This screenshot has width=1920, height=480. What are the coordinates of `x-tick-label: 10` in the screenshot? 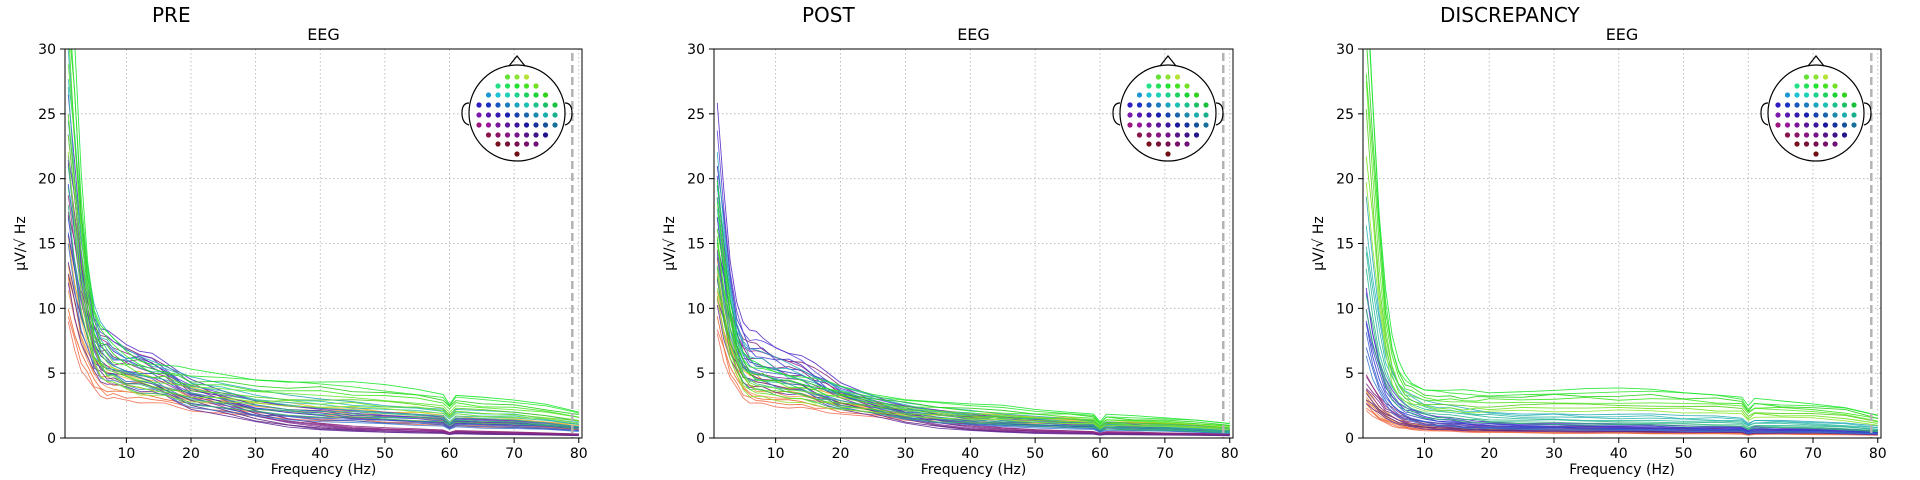 It's located at (126, 454).